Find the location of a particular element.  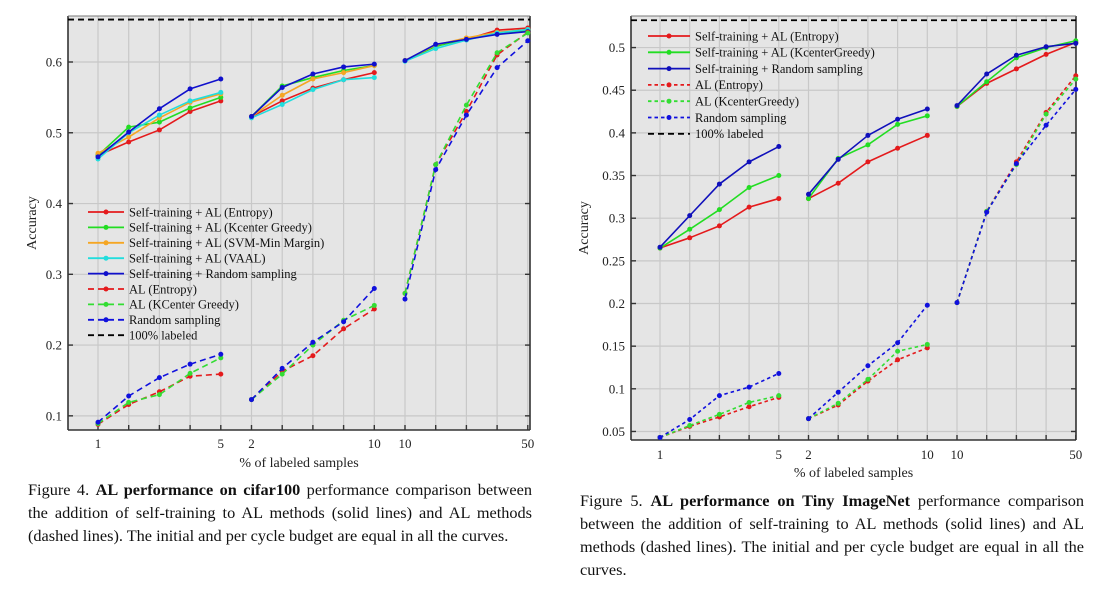

y-tick-label: 0.6 is located at coordinates (54, 62).